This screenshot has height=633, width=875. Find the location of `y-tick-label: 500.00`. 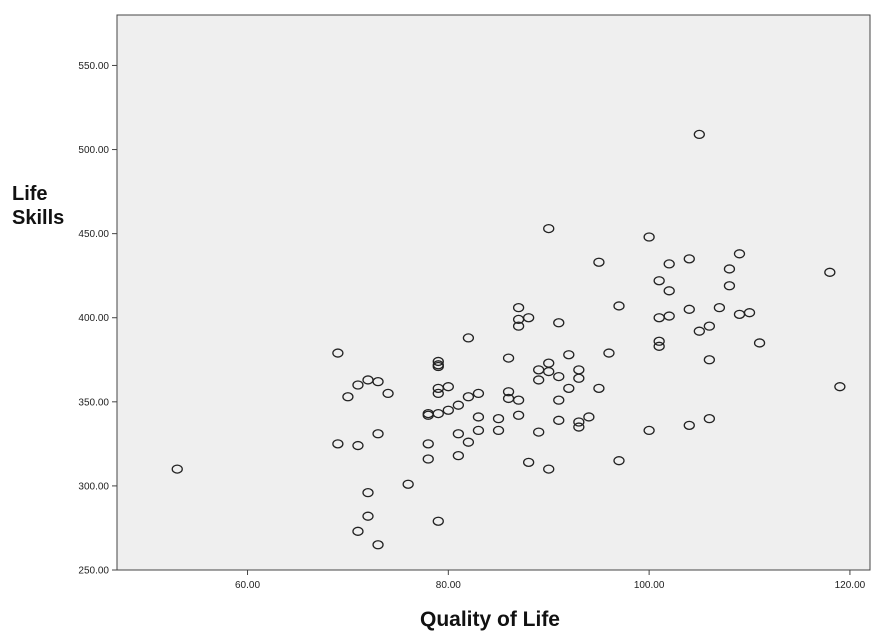

y-tick-label: 500.00 is located at coordinates (93, 150).